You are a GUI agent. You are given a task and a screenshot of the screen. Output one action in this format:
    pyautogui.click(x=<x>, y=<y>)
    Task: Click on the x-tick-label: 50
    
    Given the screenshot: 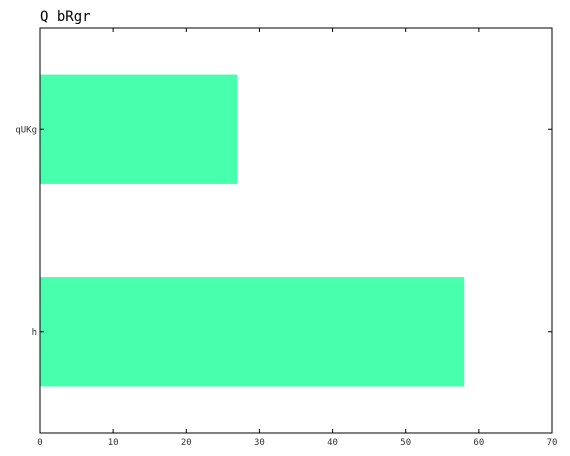 What is the action you would take?
    pyautogui.click(x=405, y=443)
    